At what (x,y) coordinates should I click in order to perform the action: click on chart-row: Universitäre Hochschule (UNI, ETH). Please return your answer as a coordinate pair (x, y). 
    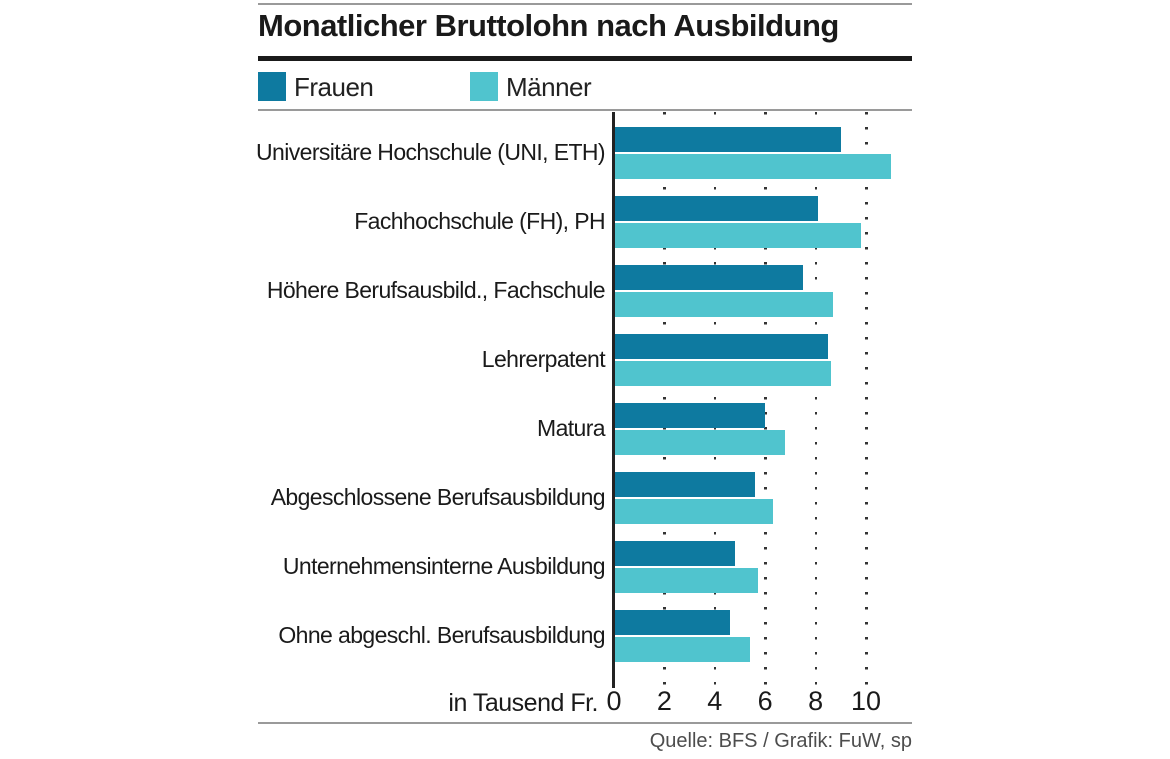
    Looking at the image, I should click on (713, 146).